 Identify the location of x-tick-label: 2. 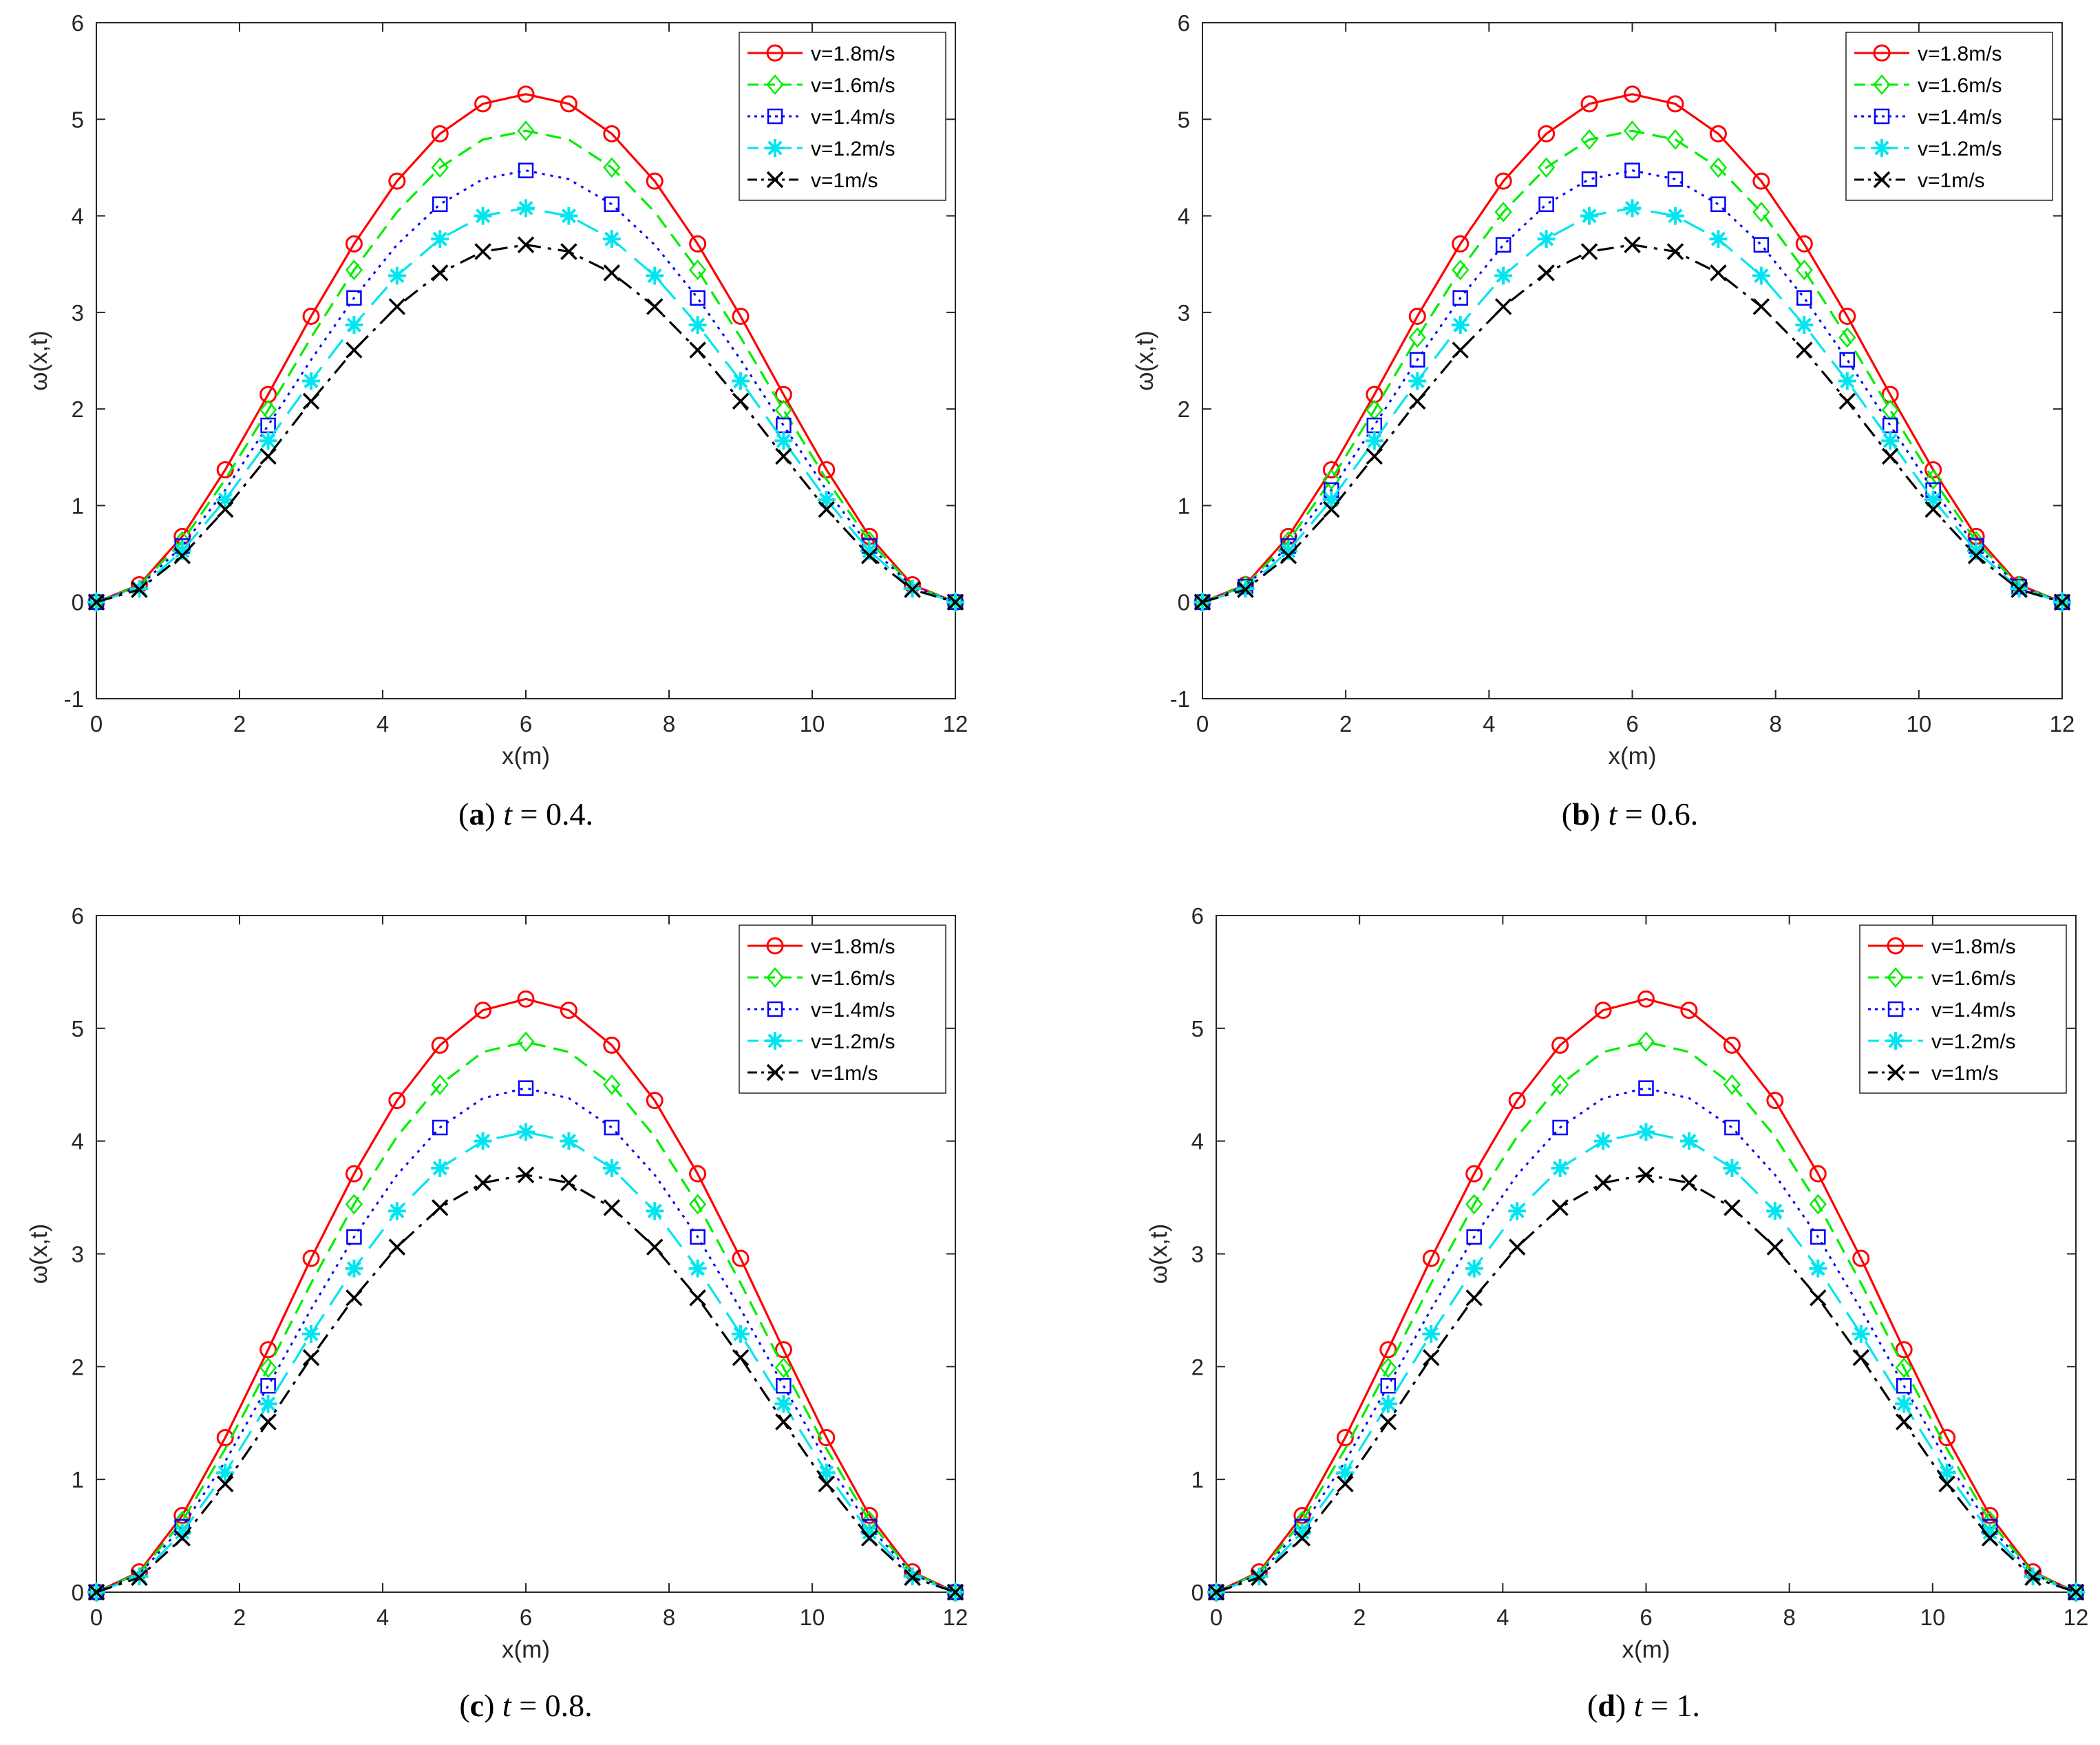
(1345, 724).